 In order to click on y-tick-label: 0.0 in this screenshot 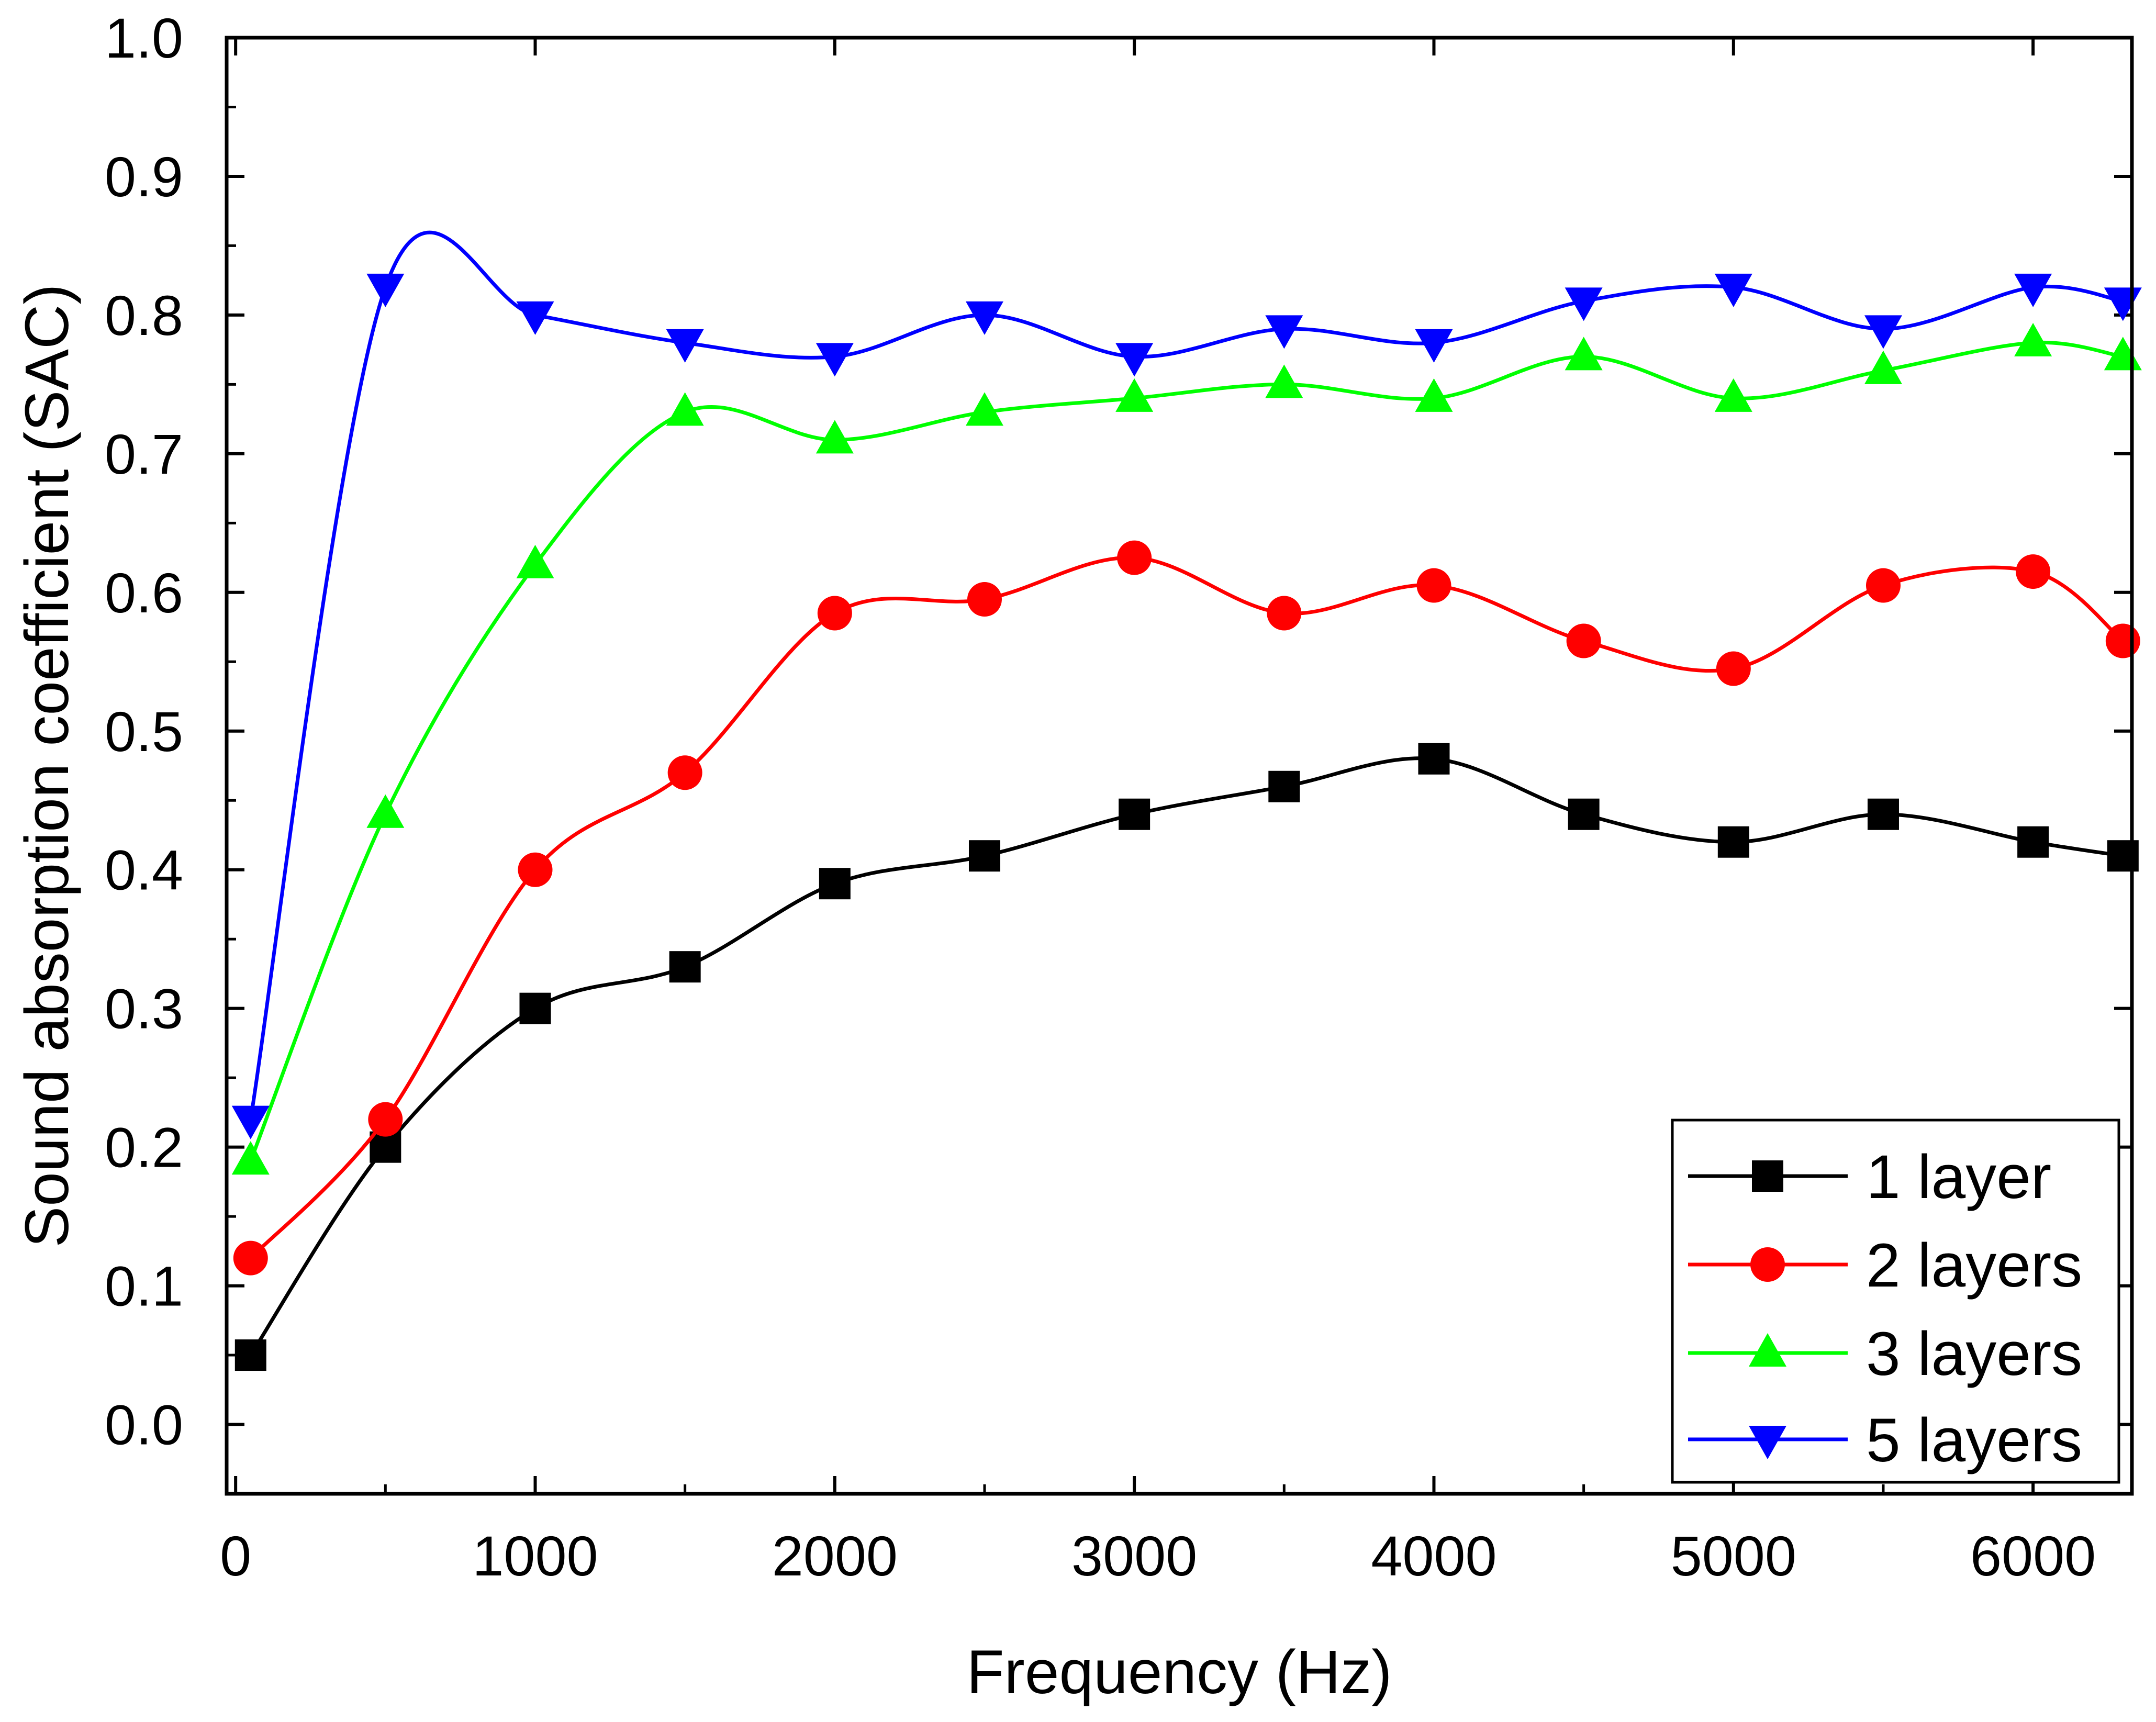, I will do `click(144, 1425)`.